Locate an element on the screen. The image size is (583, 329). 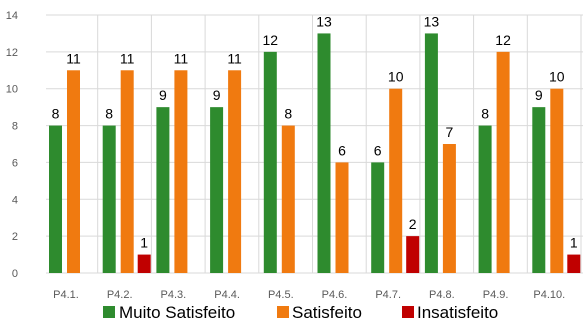
y-axis-ticks: 0 2 4 6 8 10 12 14 is located at coordinates (12, 145).